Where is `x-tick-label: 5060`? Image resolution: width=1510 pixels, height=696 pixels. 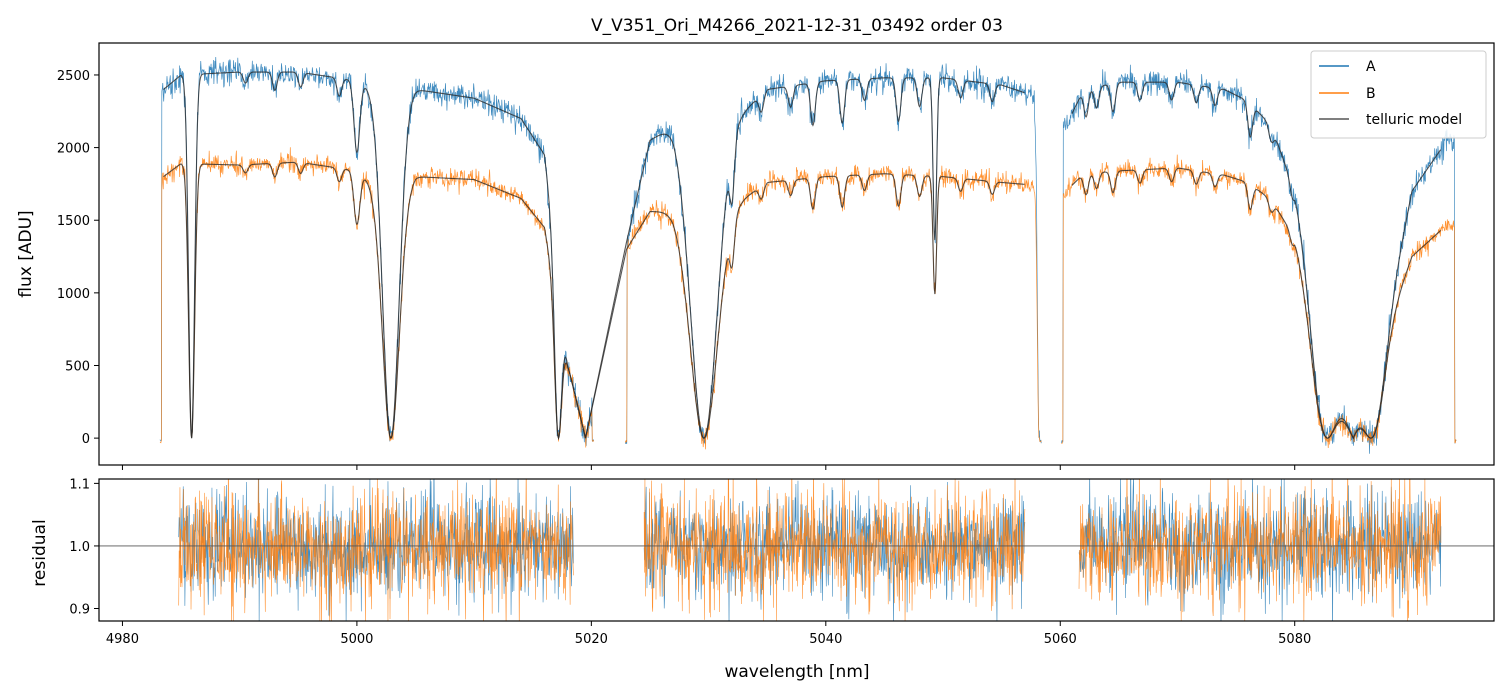
x-tick-label: 5060 is located at coordinates (1060, 639).